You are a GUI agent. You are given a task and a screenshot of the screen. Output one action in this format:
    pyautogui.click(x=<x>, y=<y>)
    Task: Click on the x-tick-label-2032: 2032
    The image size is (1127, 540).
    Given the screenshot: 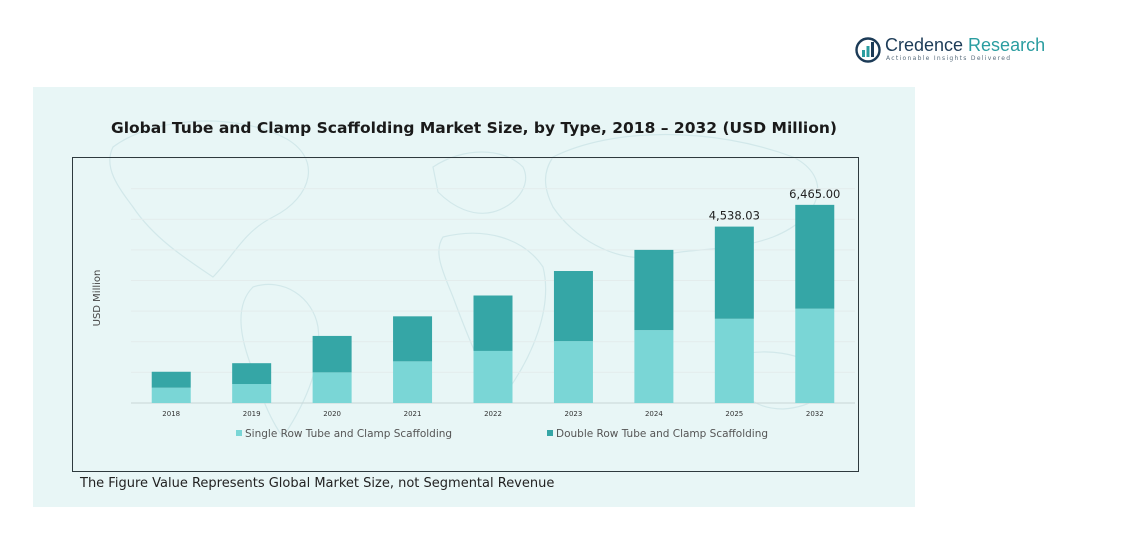 What is the action you would take?
    pyautogui.click(x=815, y=414)
    